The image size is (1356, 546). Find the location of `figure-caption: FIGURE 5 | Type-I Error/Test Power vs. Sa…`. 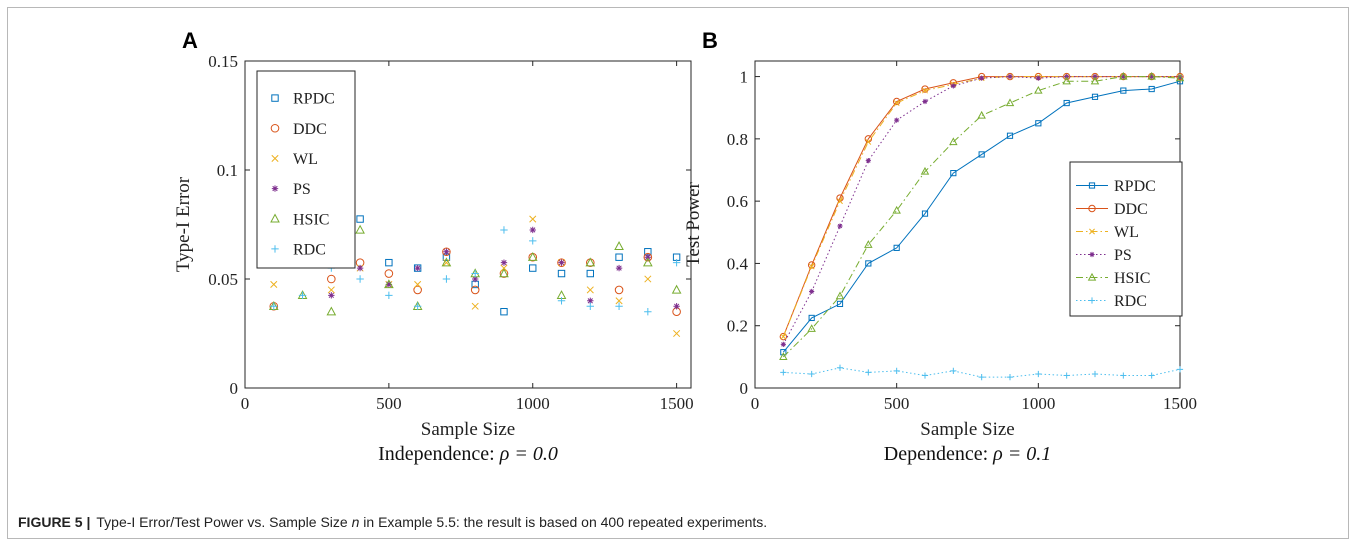

figure-caption: FIGURE 5 | Type-I Error/Test Power vs. Sa… is located at coordinates (392, 522).